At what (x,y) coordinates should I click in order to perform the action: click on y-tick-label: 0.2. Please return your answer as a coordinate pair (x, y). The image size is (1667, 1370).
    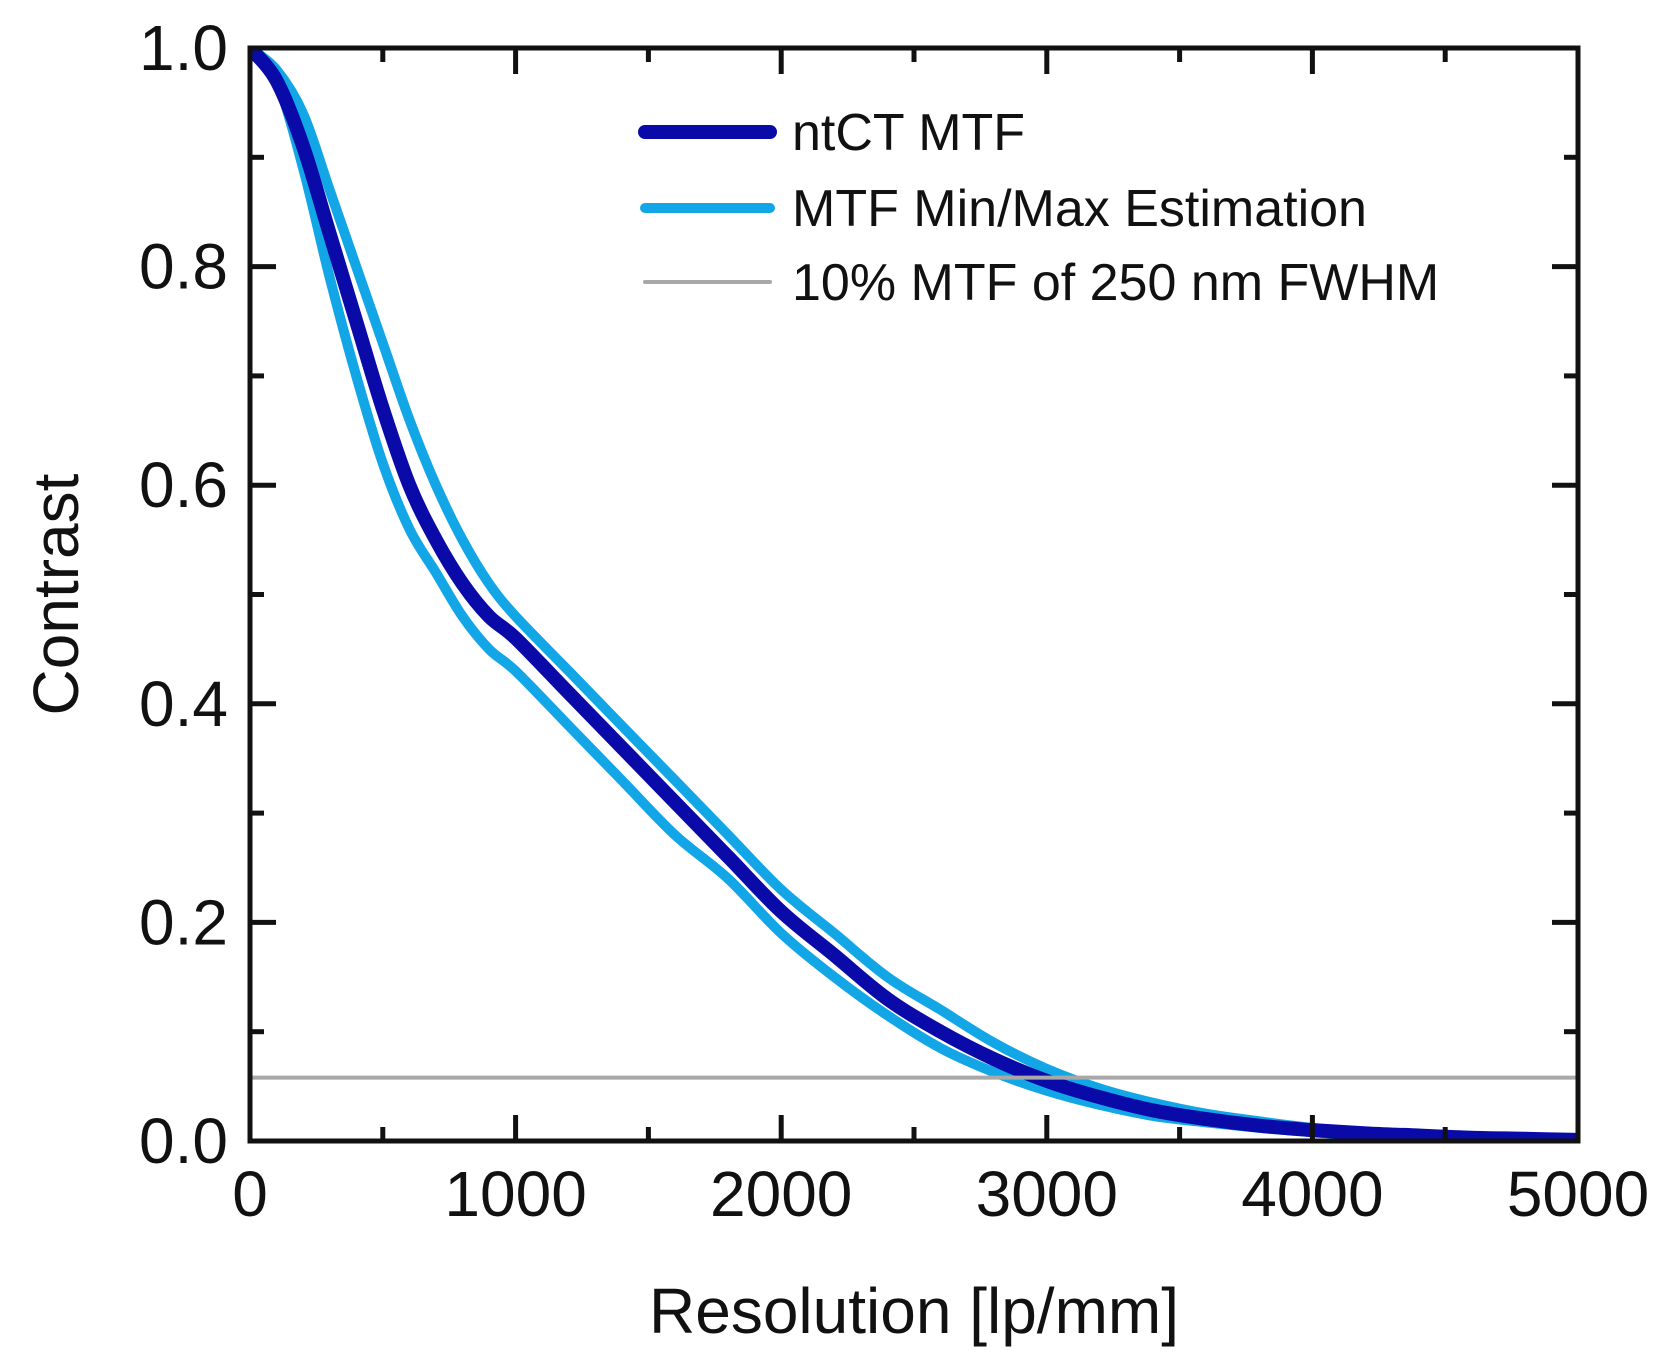
    Looking at the image, I should click on (183, 922).